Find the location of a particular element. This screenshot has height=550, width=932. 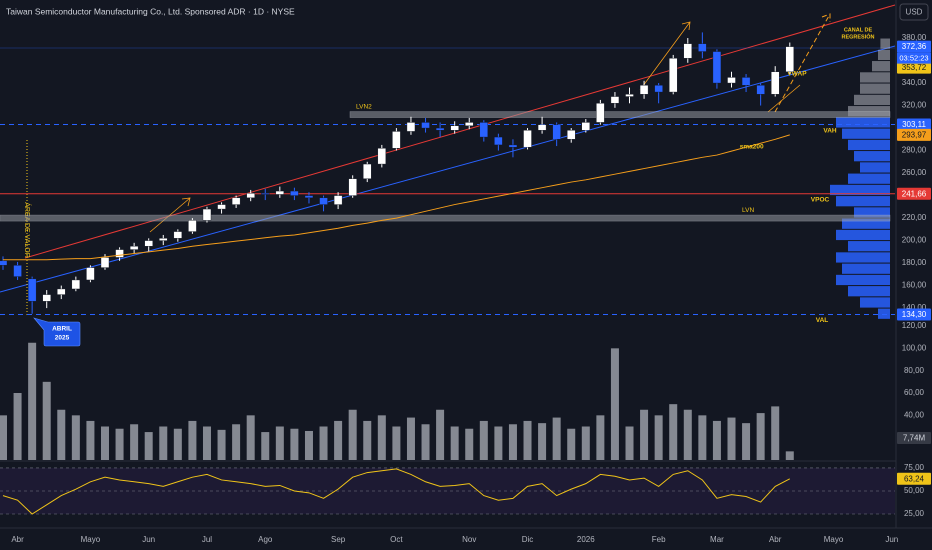

annotation: ABRIL is located at coordinates (62, 329).